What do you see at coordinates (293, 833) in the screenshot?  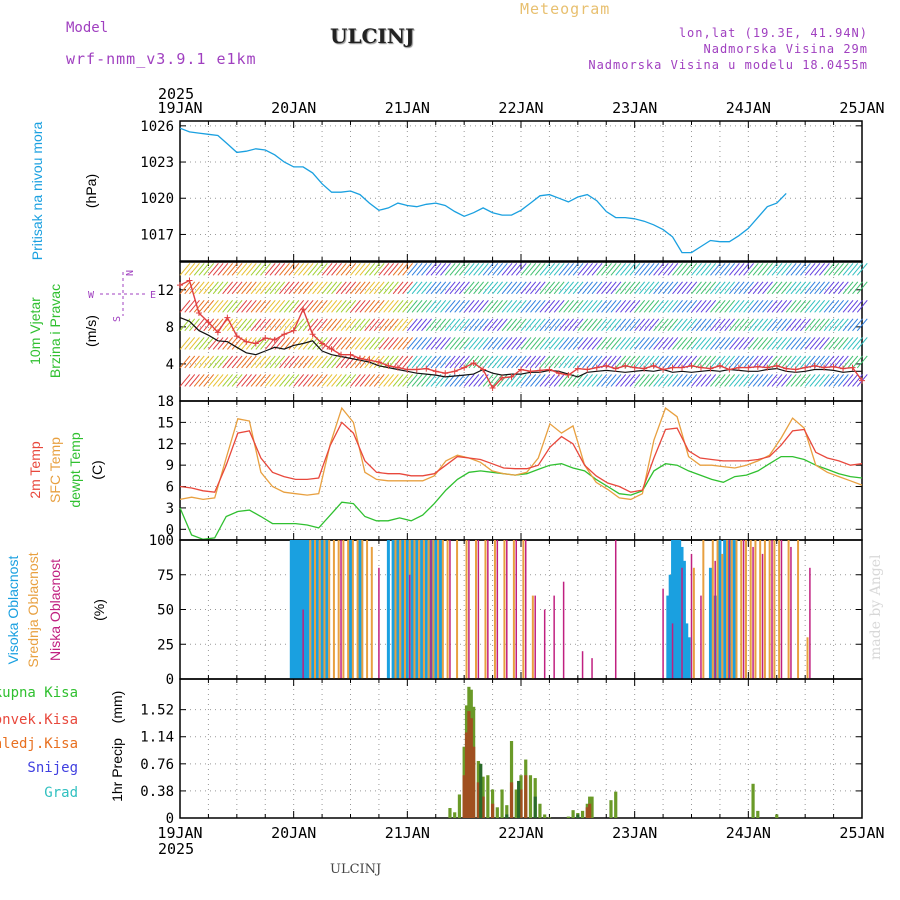 I see `time-tick-bottom: 20JAN` at bounding box center [293, 833].